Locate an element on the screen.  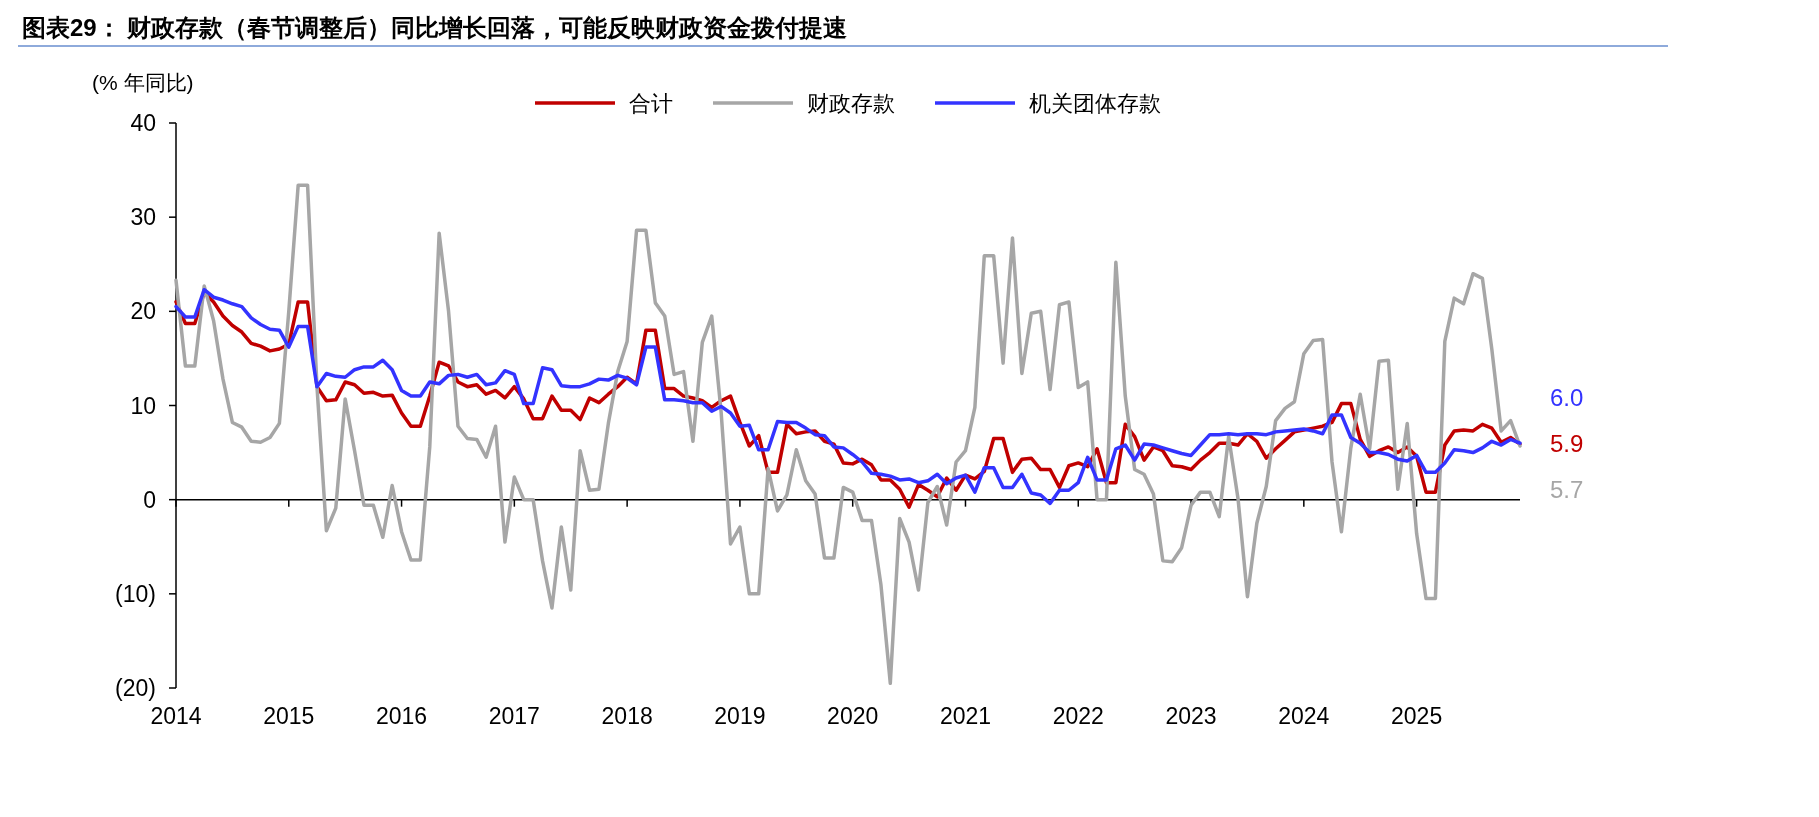
x-tick-label: 2018 is located at coordinates (627, 716).